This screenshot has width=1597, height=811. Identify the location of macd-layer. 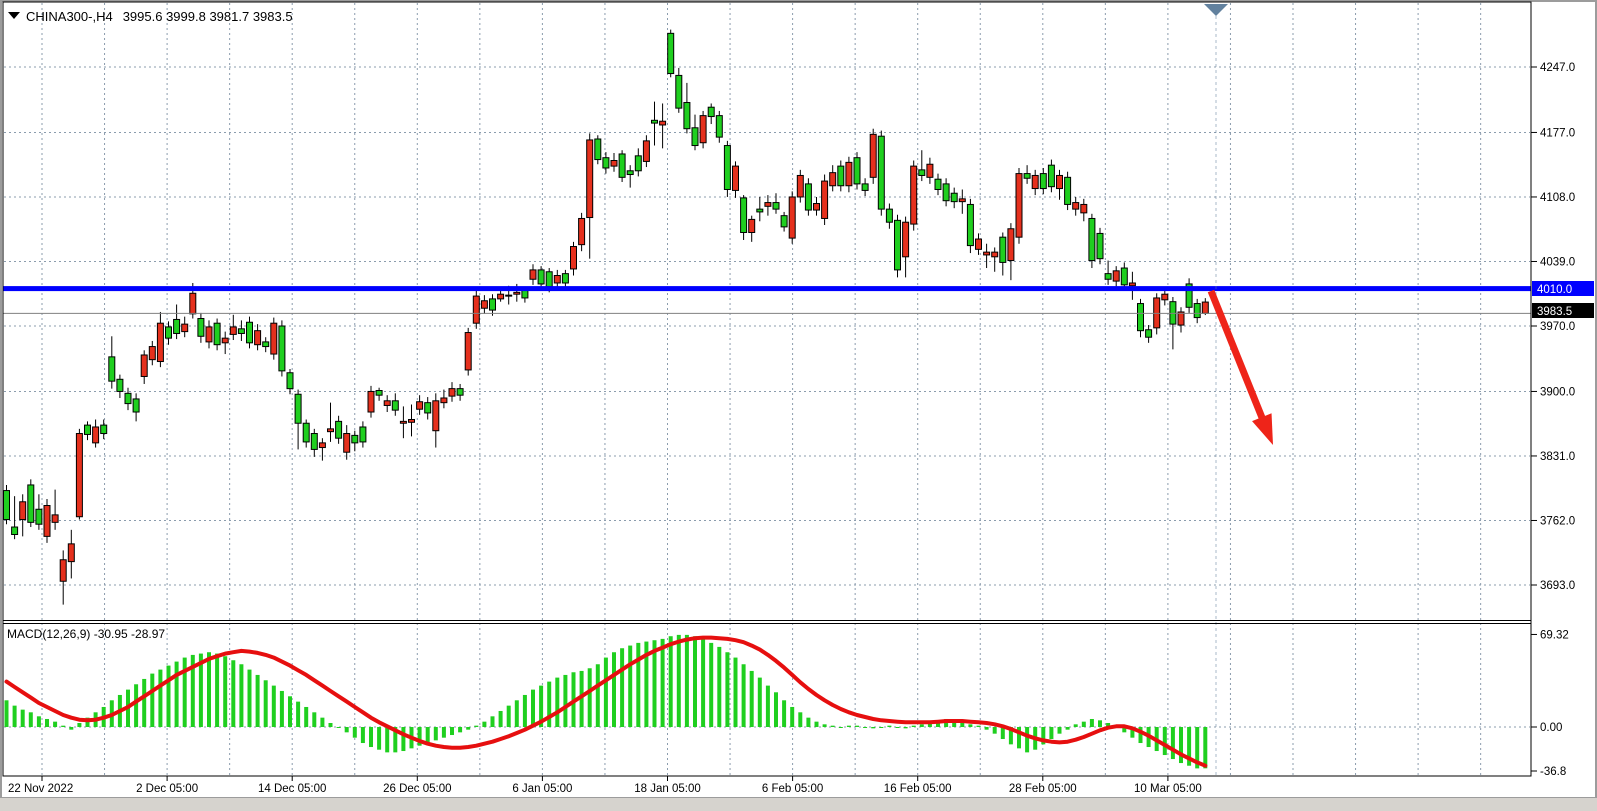
(606, 701).